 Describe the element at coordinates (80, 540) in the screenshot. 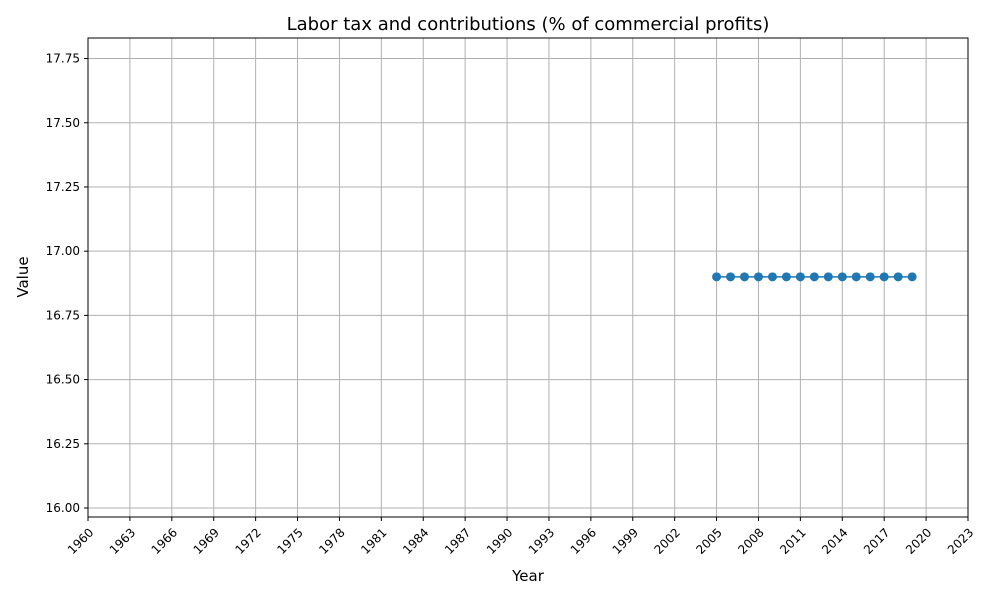

I see `x-tick-label: 1960` at that location.